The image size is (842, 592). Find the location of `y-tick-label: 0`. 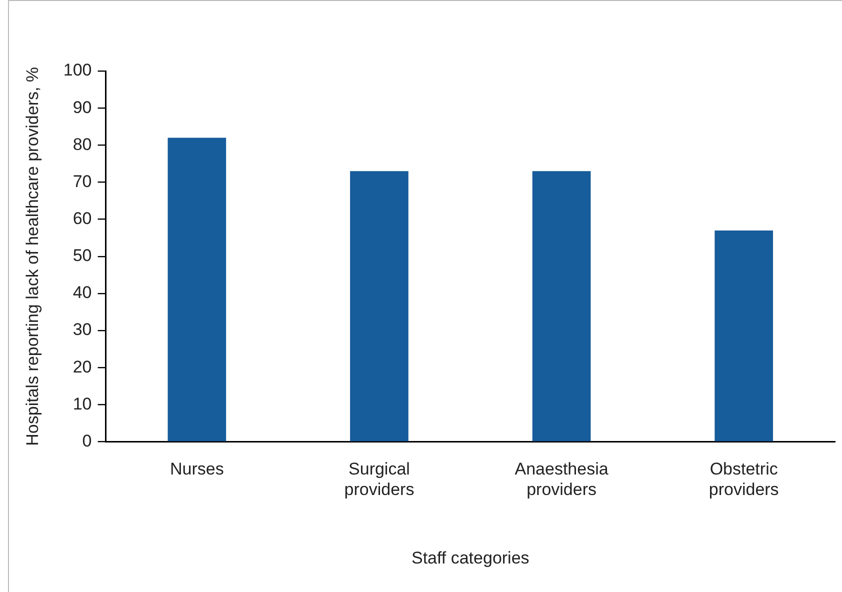

y-tick-label: 0 is located at coordinates (87, 440).